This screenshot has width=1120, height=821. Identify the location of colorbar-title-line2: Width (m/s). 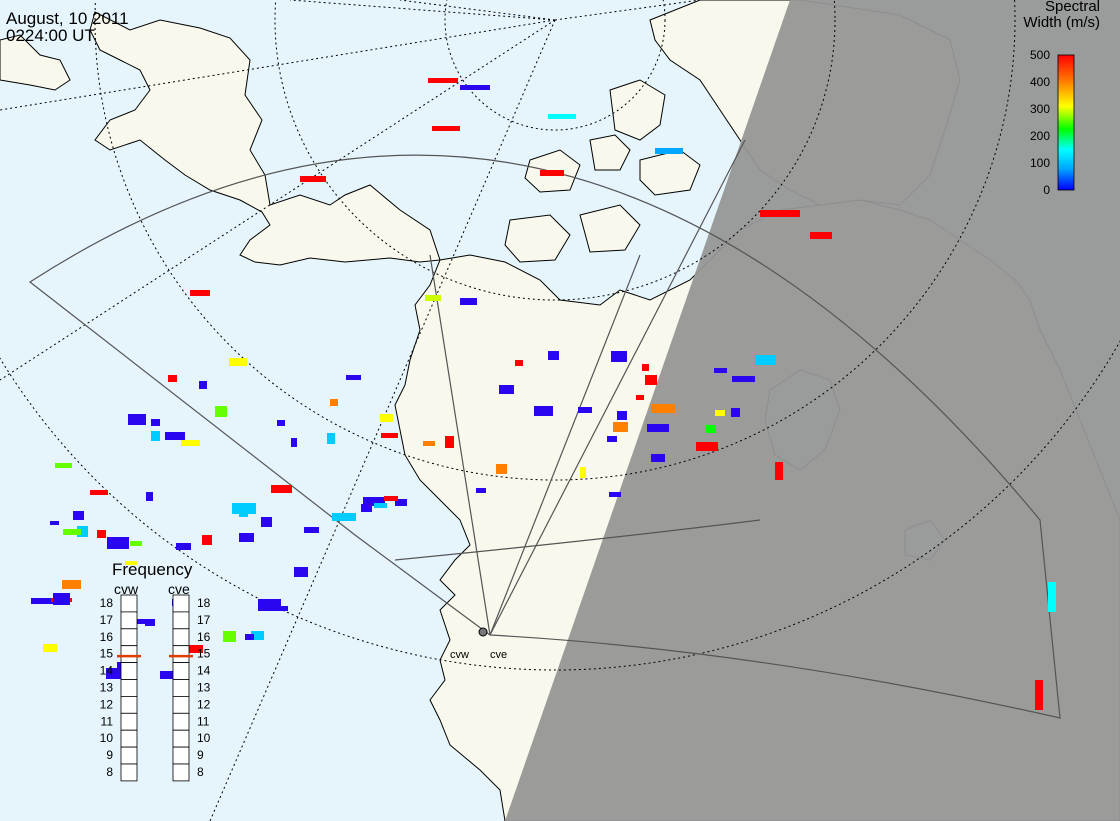
(1061, 22).